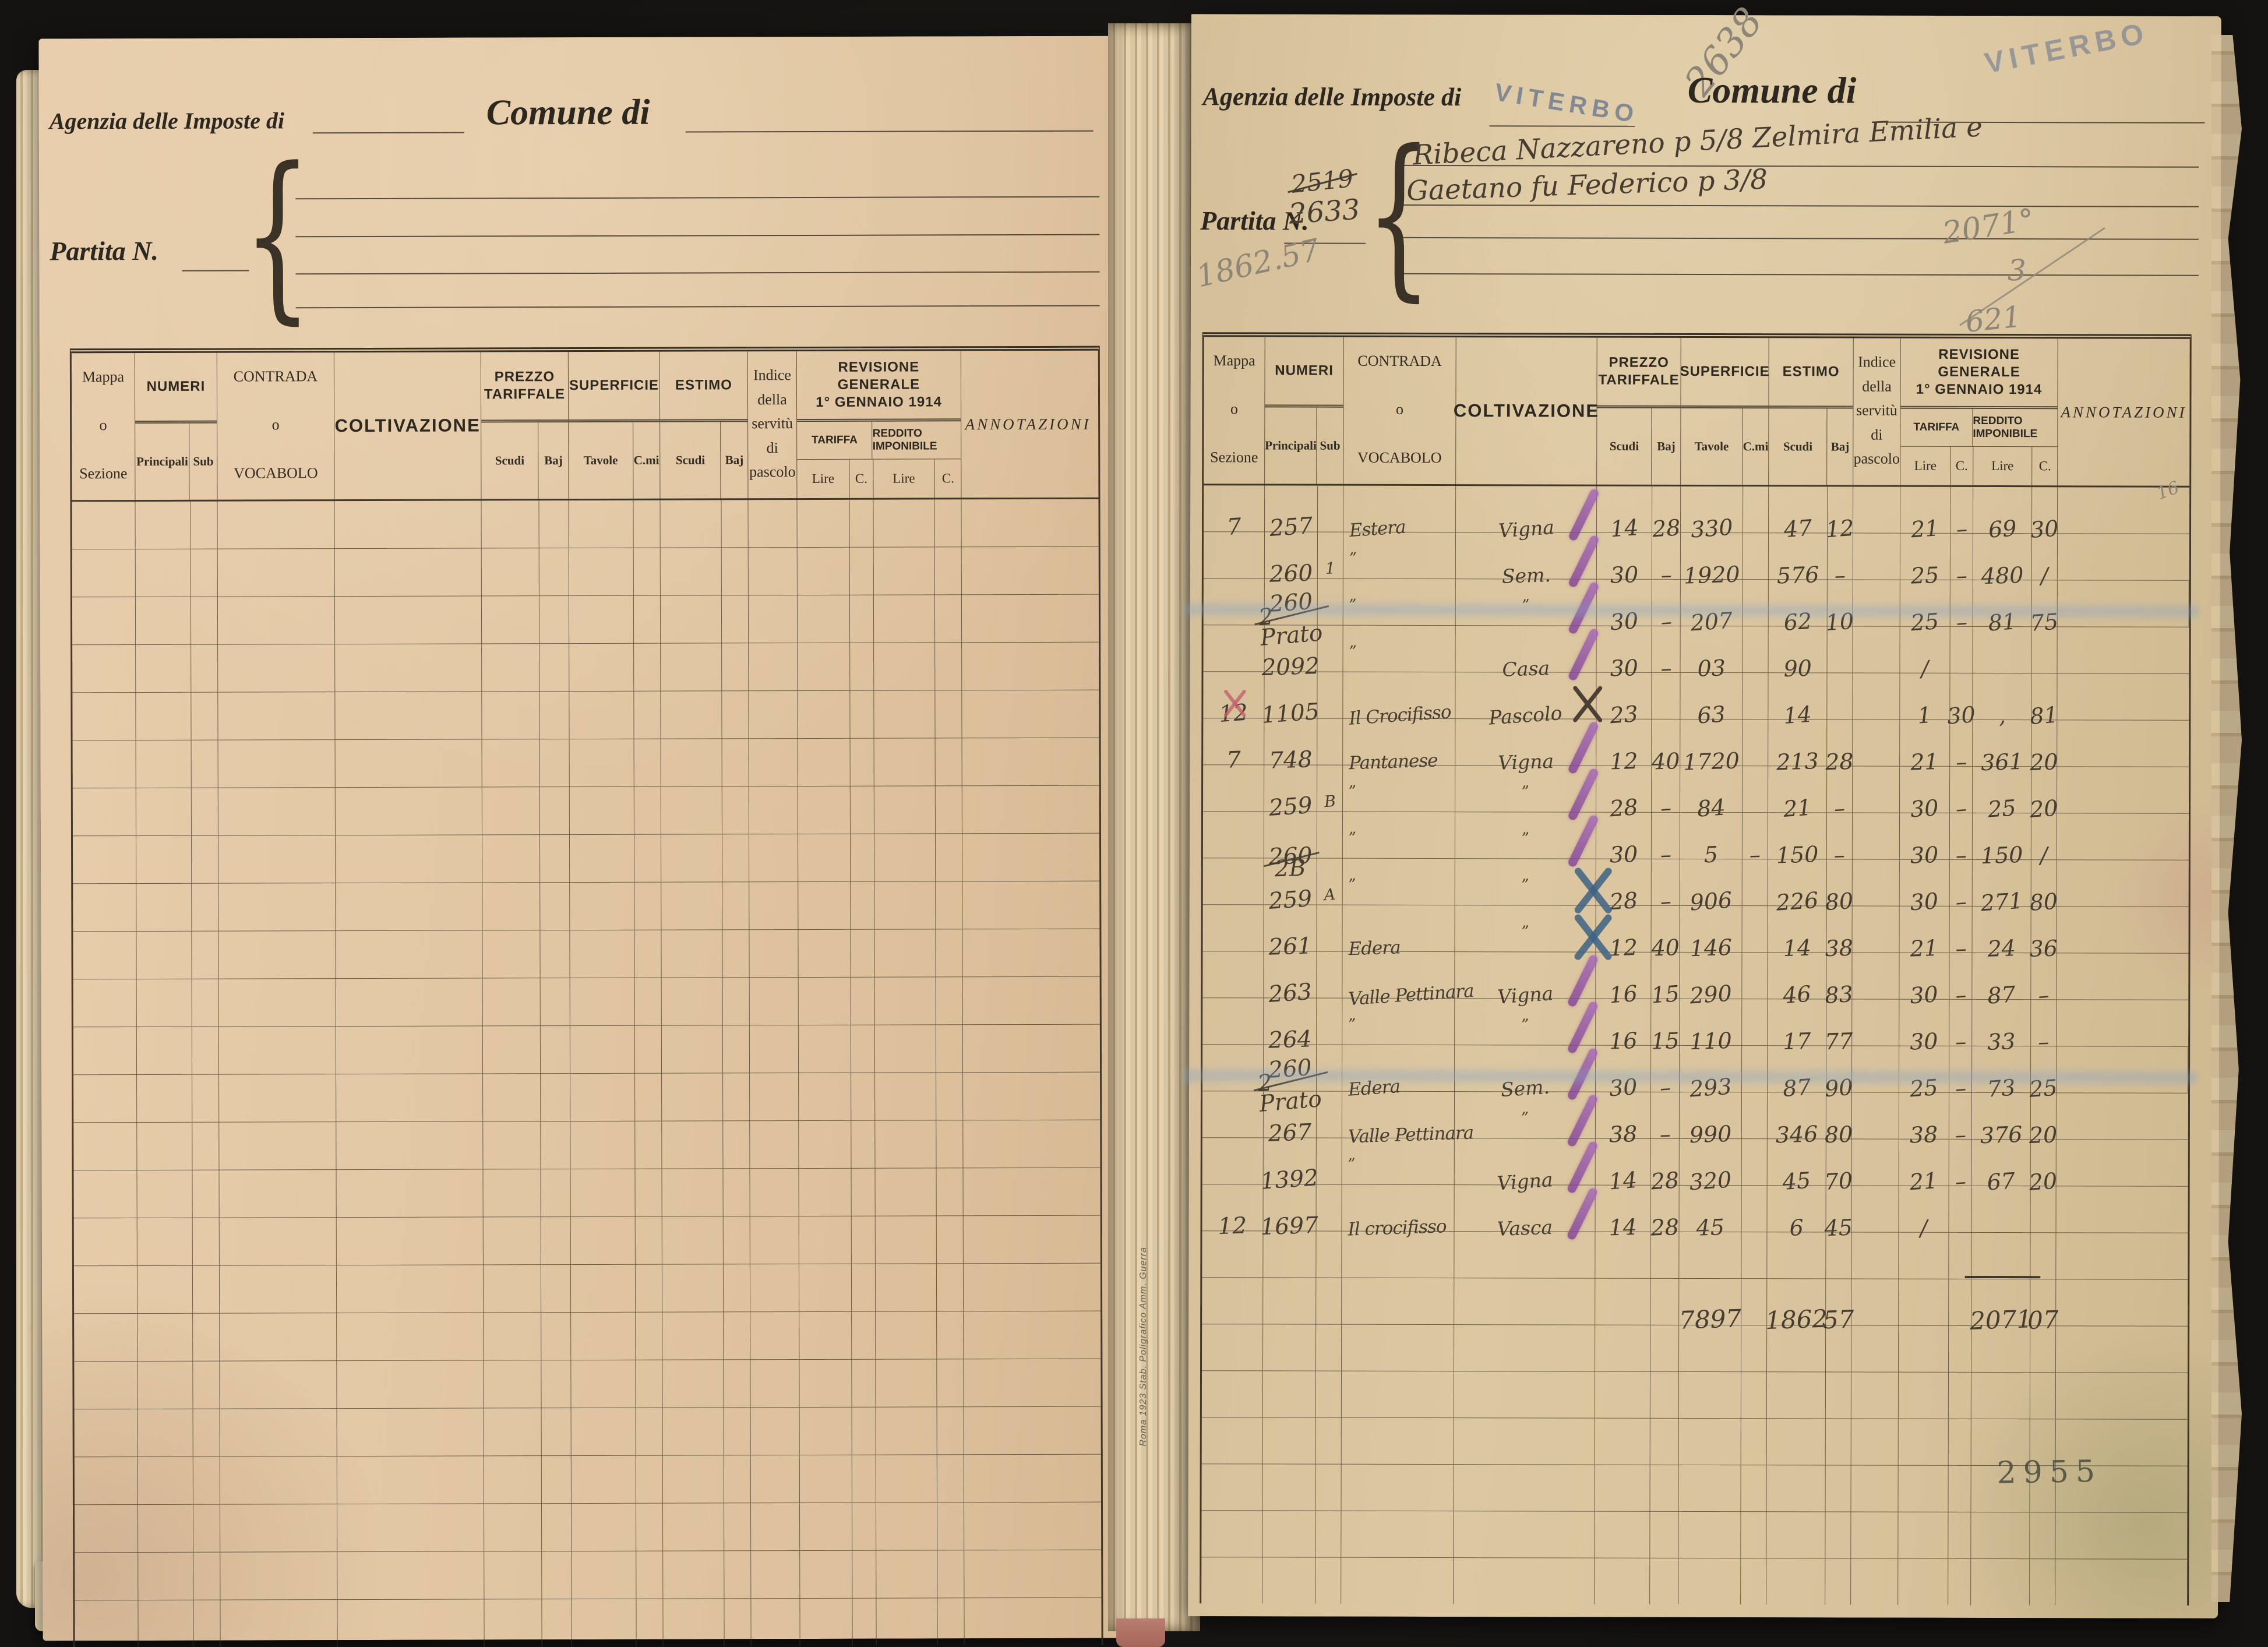 The height and width of the screenshot is (1647, 2268). I want to click on handwritten-value: ”, so click(1525, 885).